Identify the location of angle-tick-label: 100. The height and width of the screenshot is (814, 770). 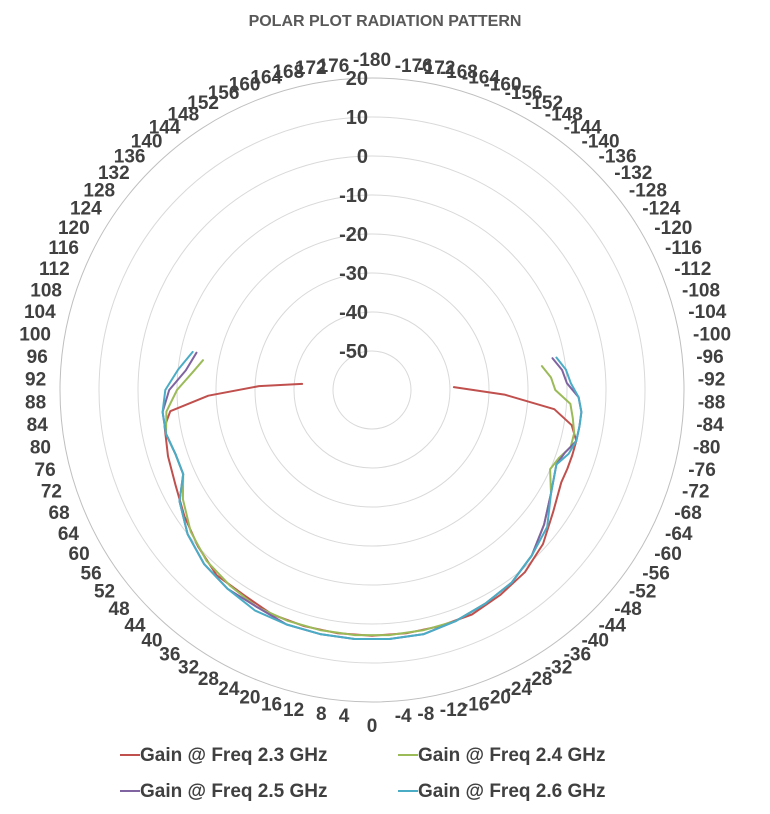
(35, 334).